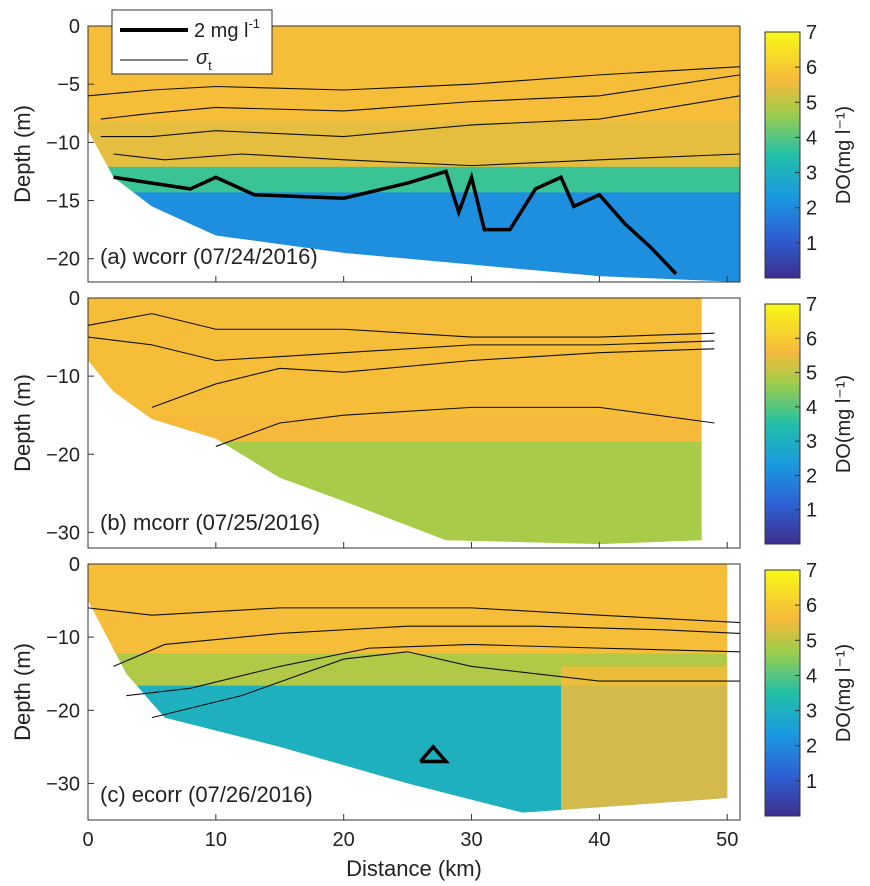  What do you see at coordinates (63, 533) in the screenshot?
I see `y-tick-label: −30` at bounding box center [63, 533].